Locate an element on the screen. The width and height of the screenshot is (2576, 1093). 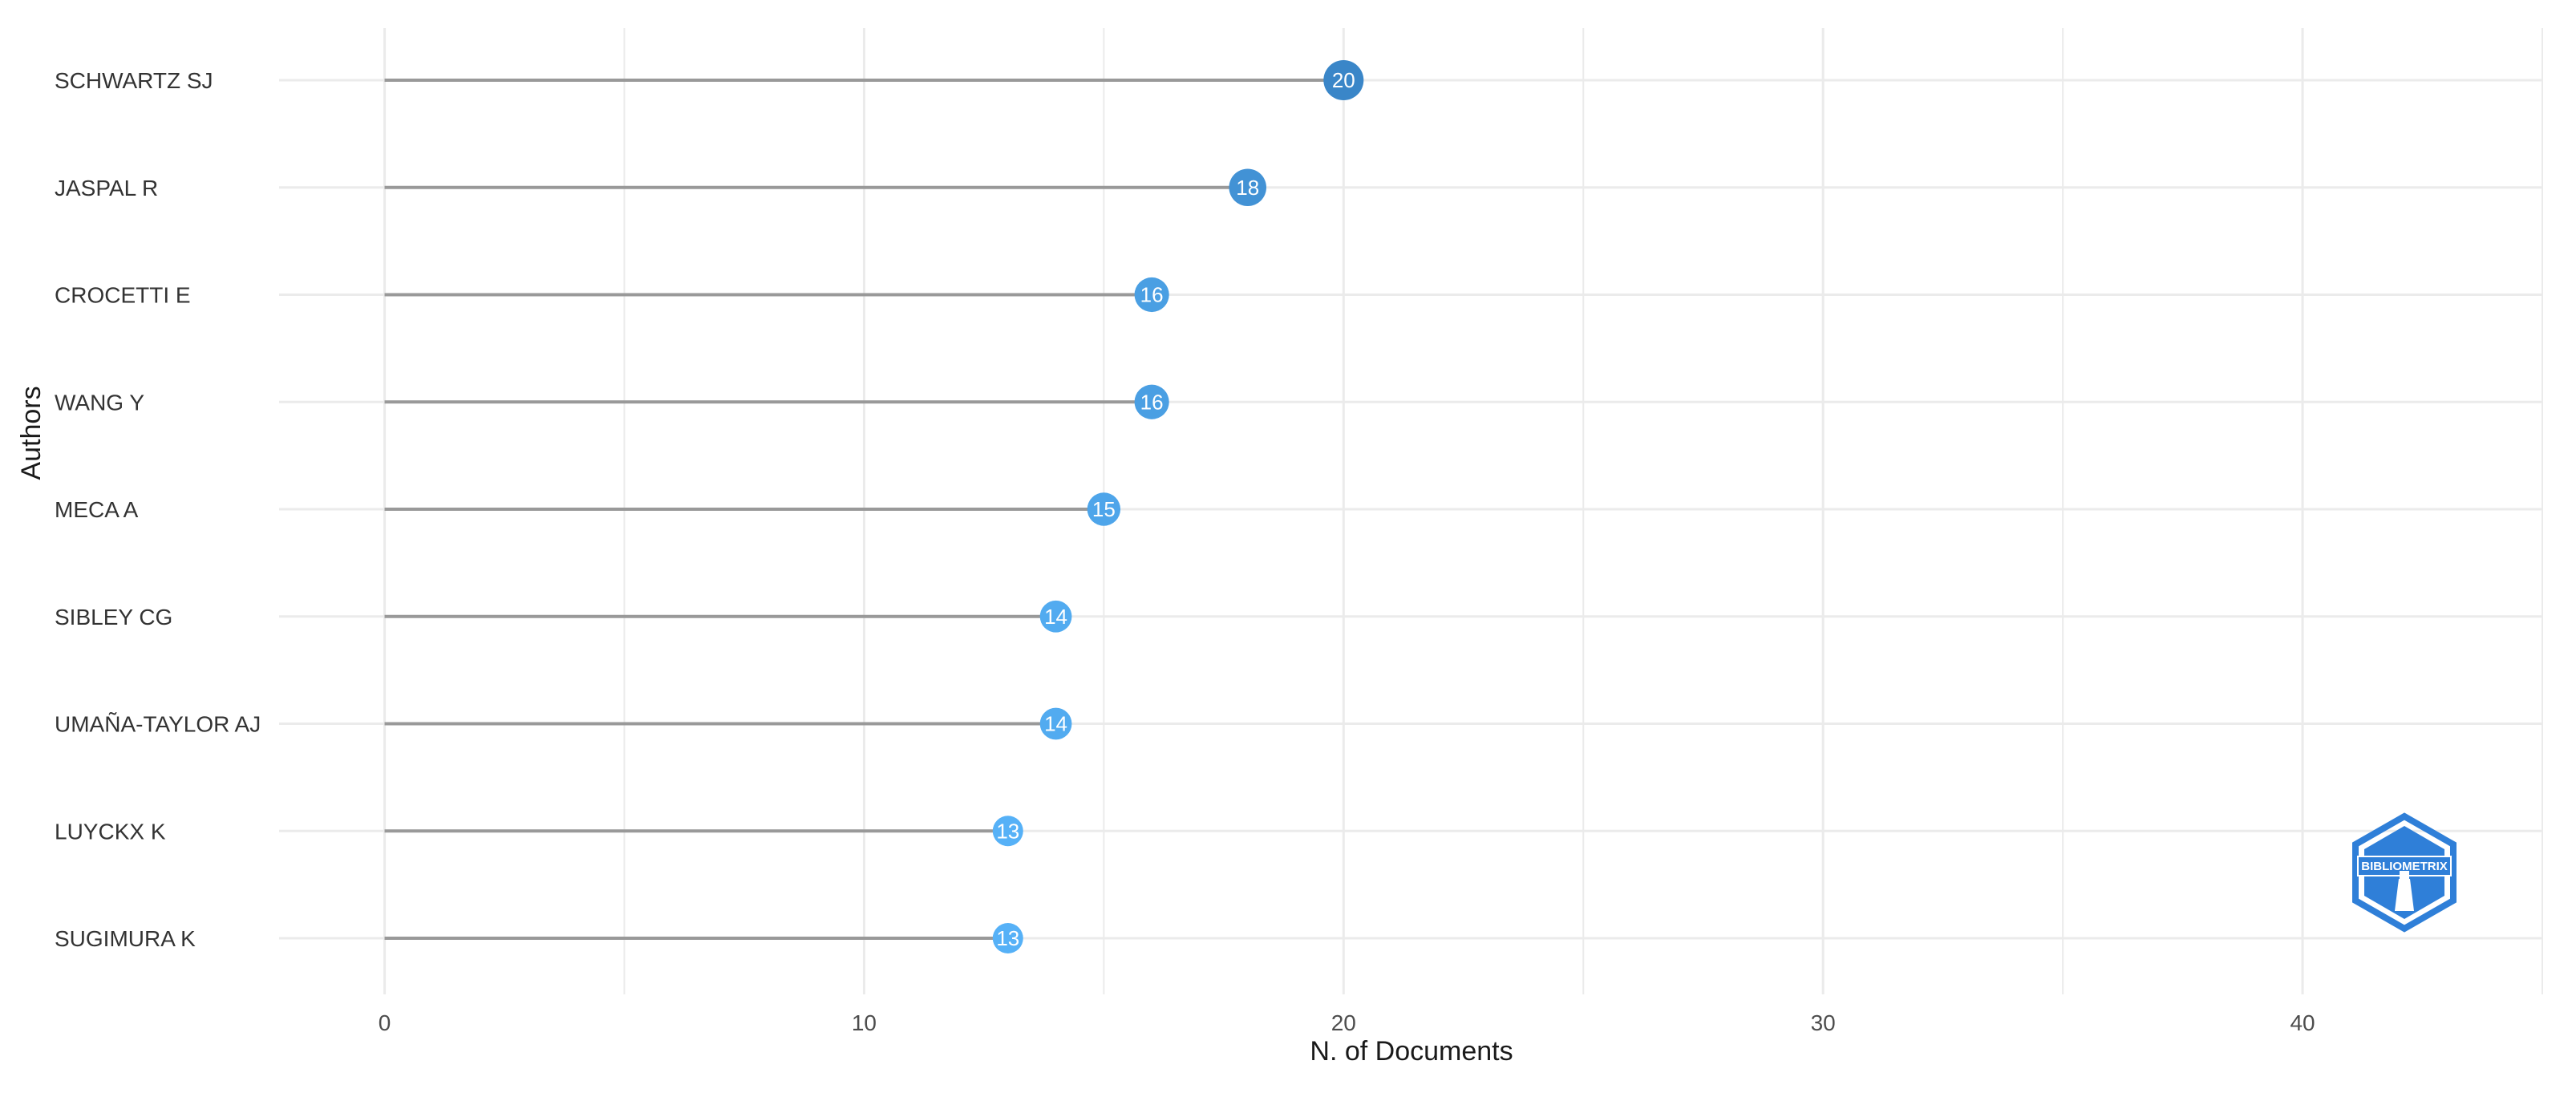
data-label: 20 is located at coordinates (1343, 80).